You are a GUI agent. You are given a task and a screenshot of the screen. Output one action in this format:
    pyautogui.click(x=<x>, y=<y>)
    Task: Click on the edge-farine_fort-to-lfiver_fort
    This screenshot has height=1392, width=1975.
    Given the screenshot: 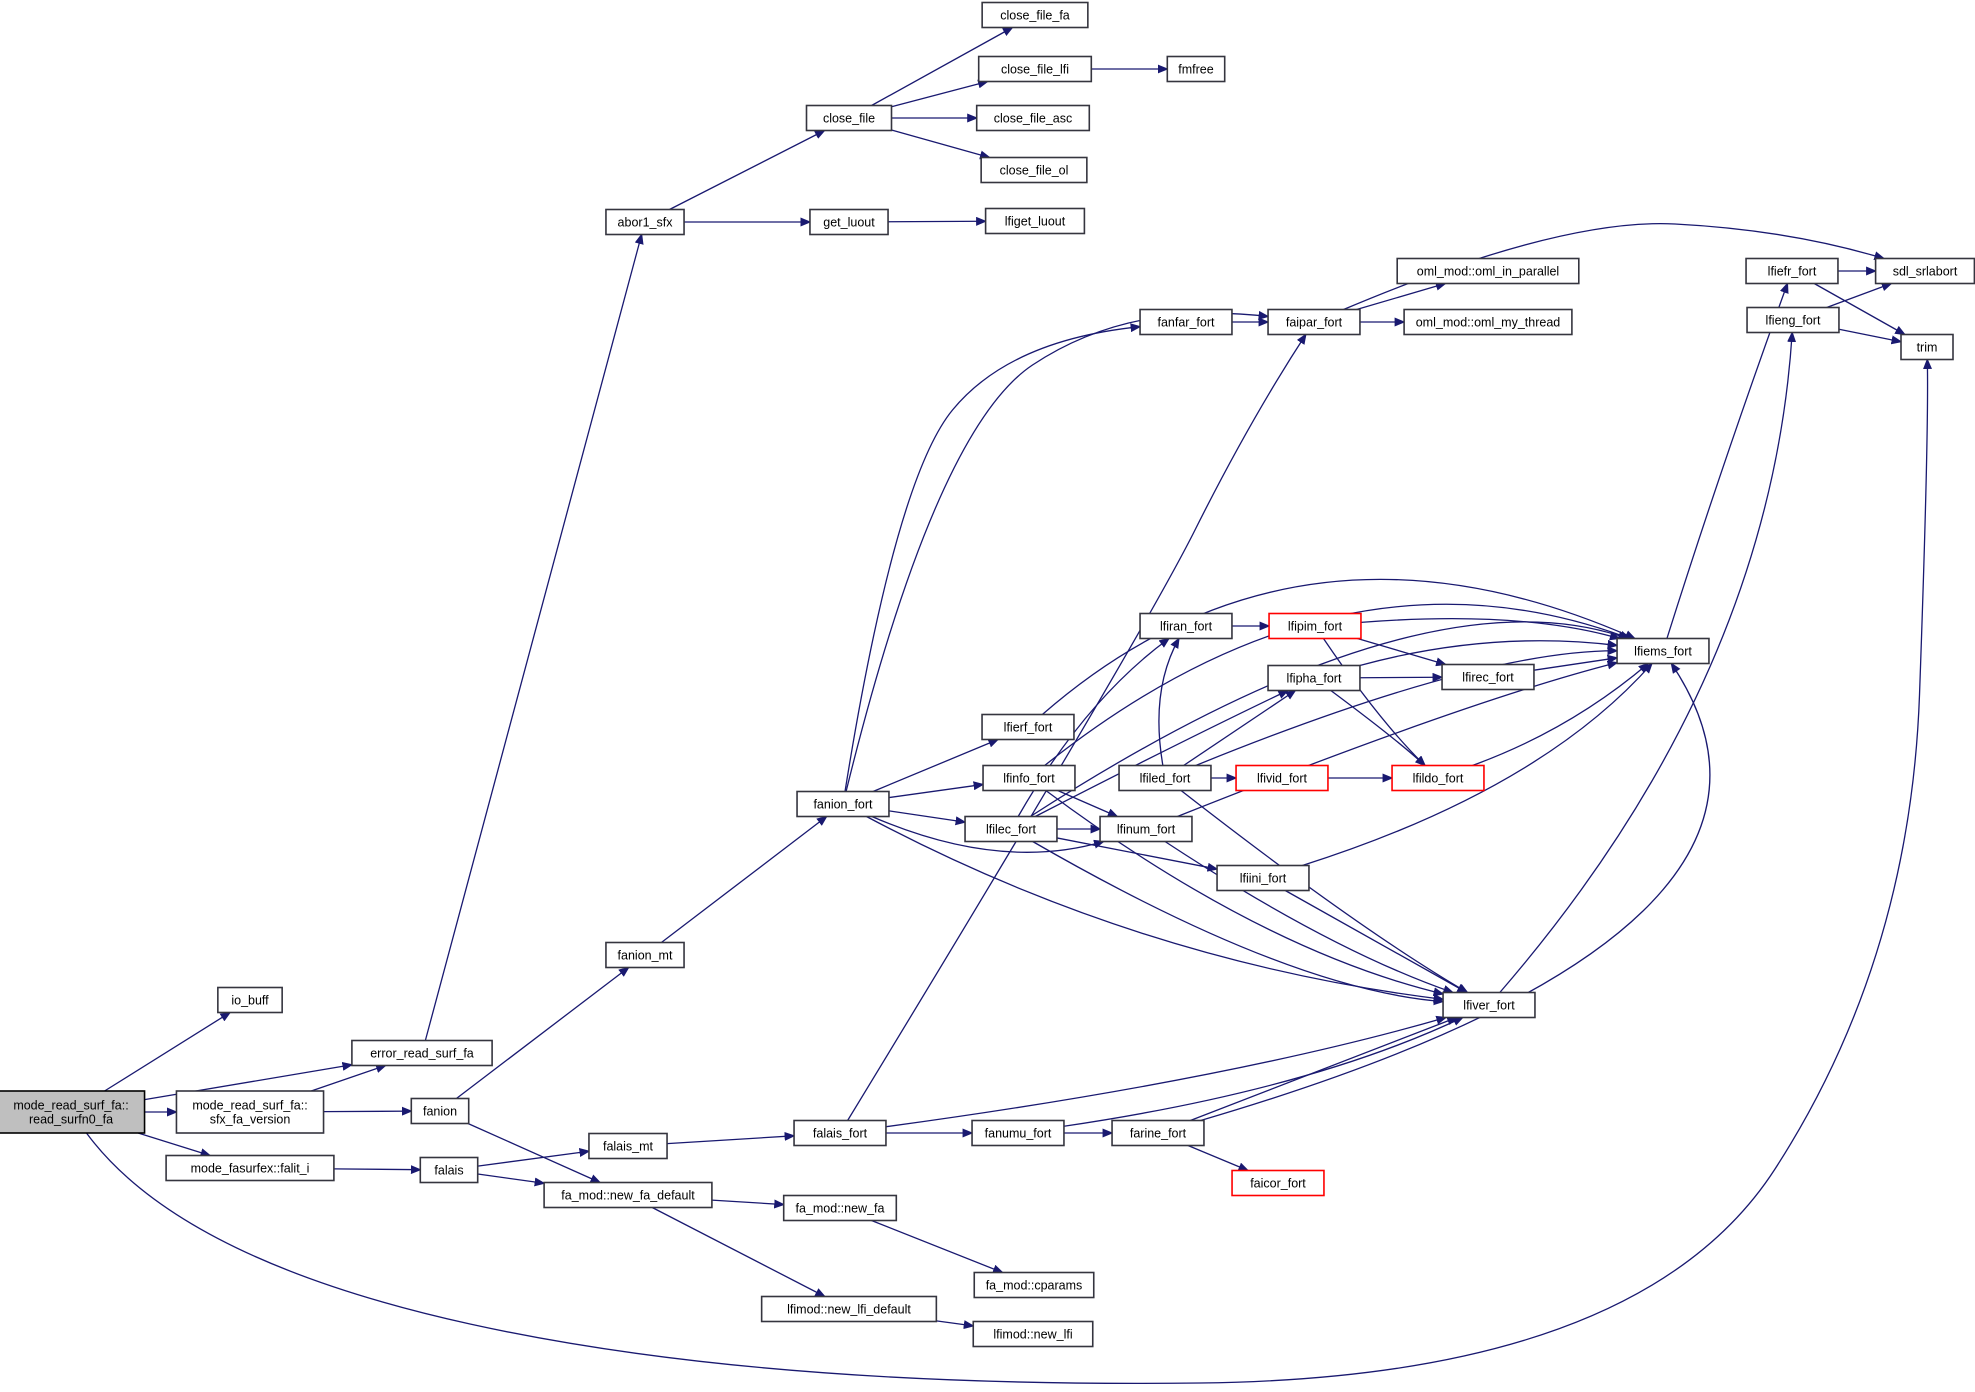 What is the action you would take?
    pyautogui.click(x=1324, y=1069)
    